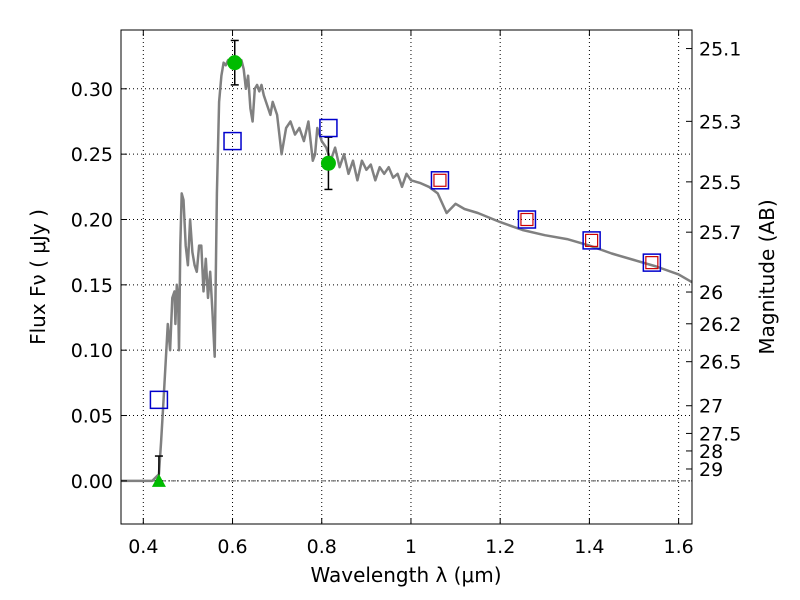 The height and width of the screenshot is (600, 800). What do you see at coordinates (158, 480) in the screenshot?
I see `upper-limit-triangle` at bounding box center [158, 480].